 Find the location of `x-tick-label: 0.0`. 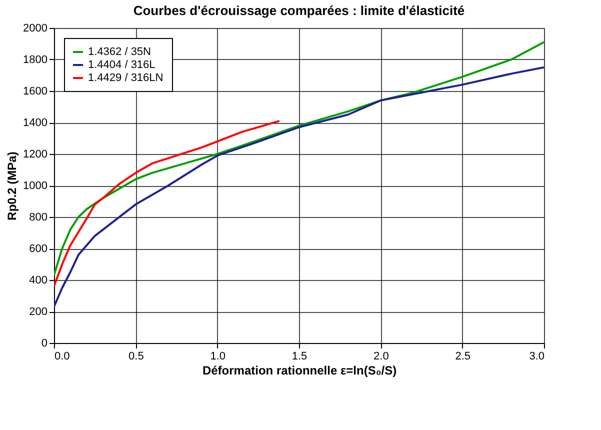

x-tick-label: 0.0 is located at coordinates (62, 356).